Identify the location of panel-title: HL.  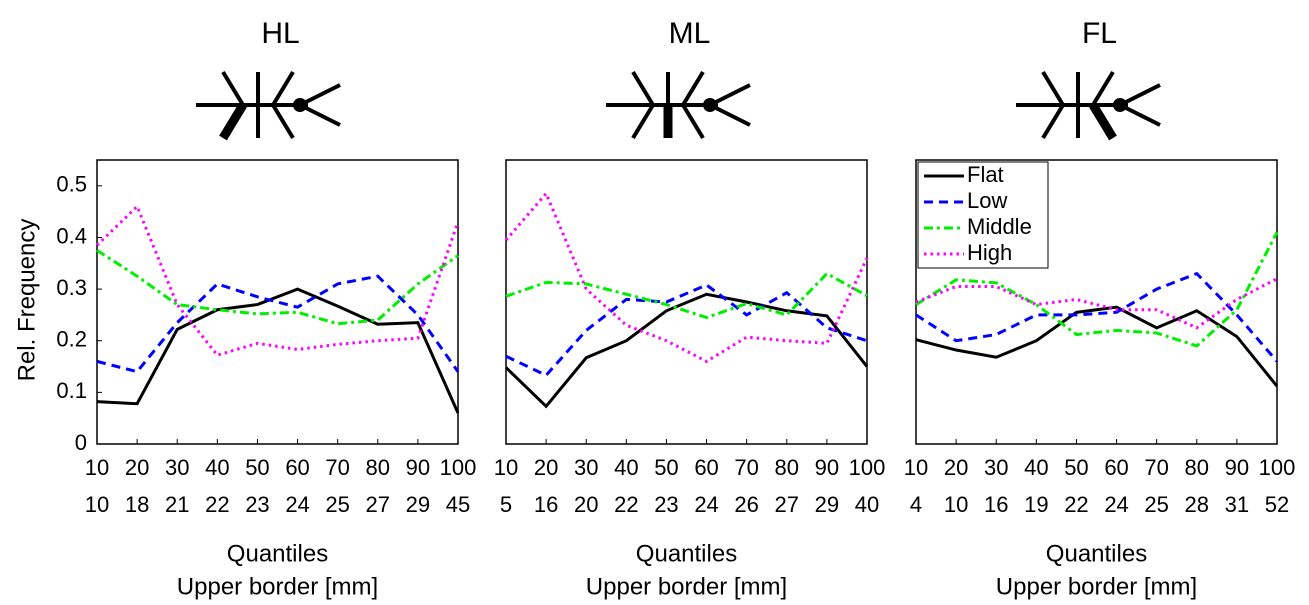
(280, 33).